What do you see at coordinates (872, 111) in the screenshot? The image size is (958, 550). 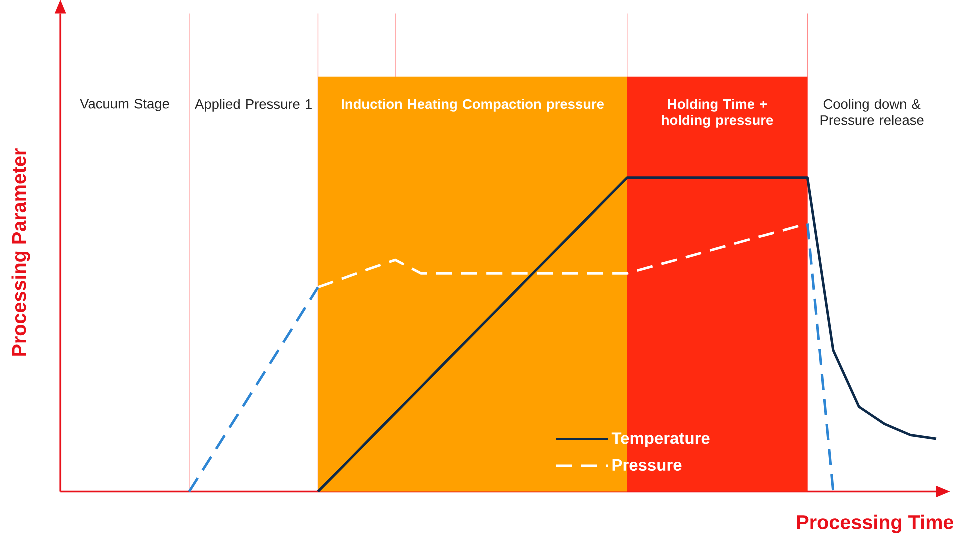 I see `text: Cooling down & Pressure release` at bounding box center [872, 111].